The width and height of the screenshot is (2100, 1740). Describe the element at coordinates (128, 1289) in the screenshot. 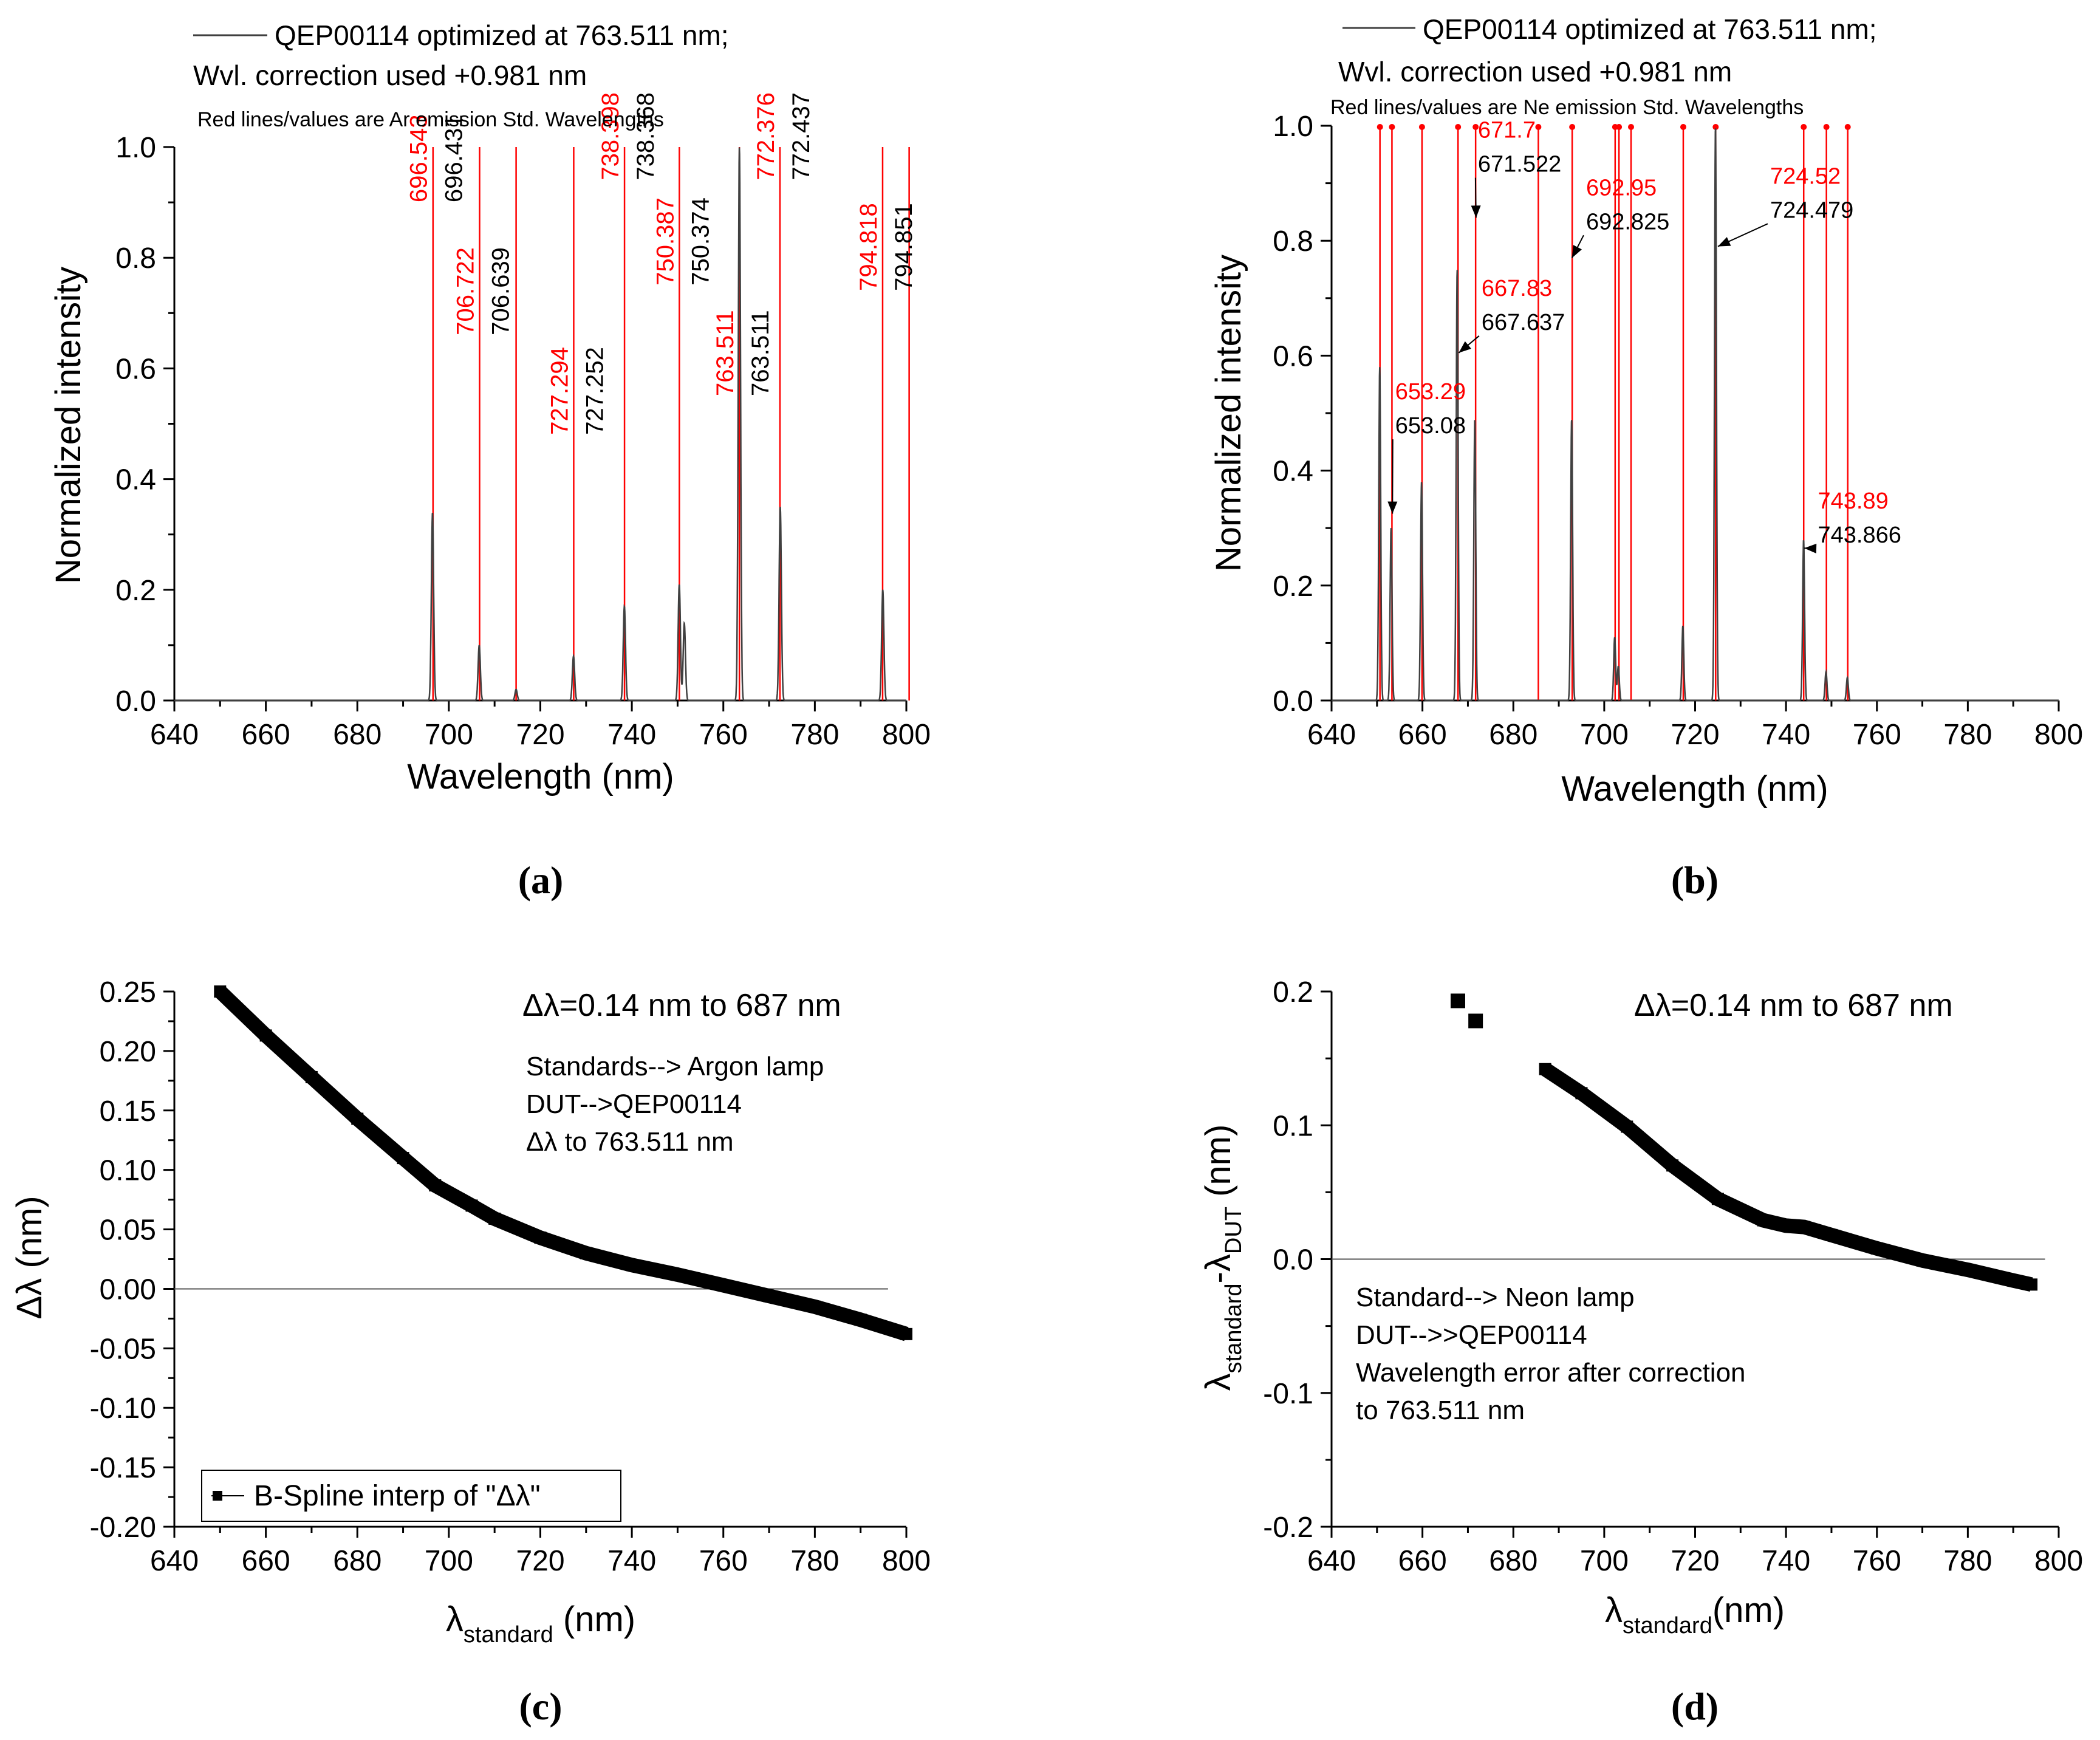

I see `y-tick-label: 0.00` at that location.